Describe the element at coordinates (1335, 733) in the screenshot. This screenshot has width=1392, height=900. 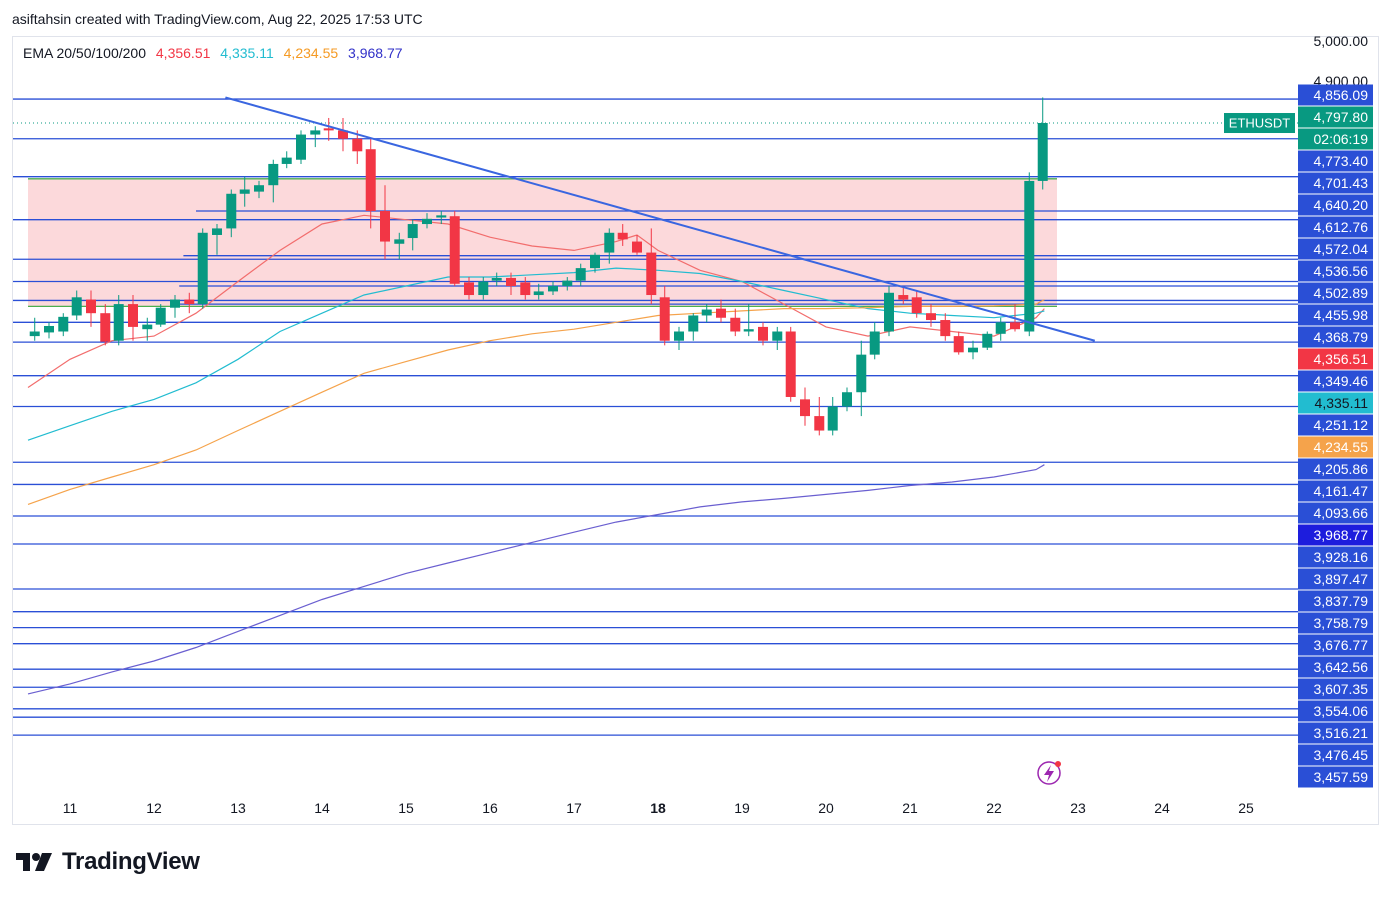
I see `price-axis-label: 3,516.21` at that location.